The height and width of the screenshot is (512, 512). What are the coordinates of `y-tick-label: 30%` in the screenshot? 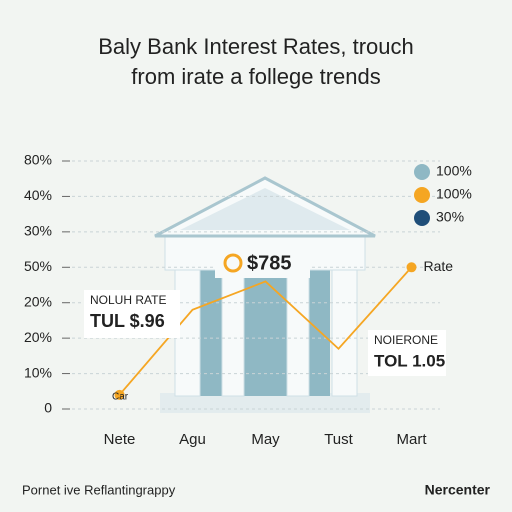 It's located at (38, 231).